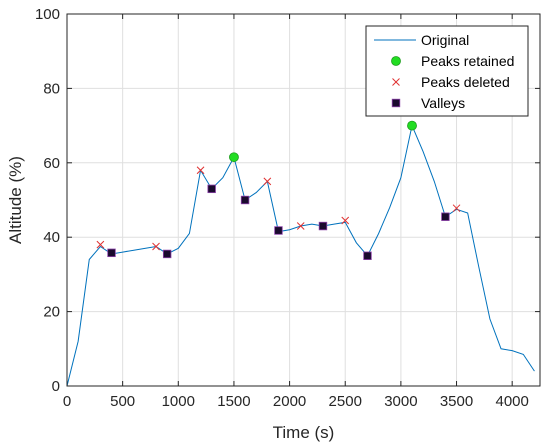  I want to click on legend-swatch-cross-stroke, so click(396, 82).